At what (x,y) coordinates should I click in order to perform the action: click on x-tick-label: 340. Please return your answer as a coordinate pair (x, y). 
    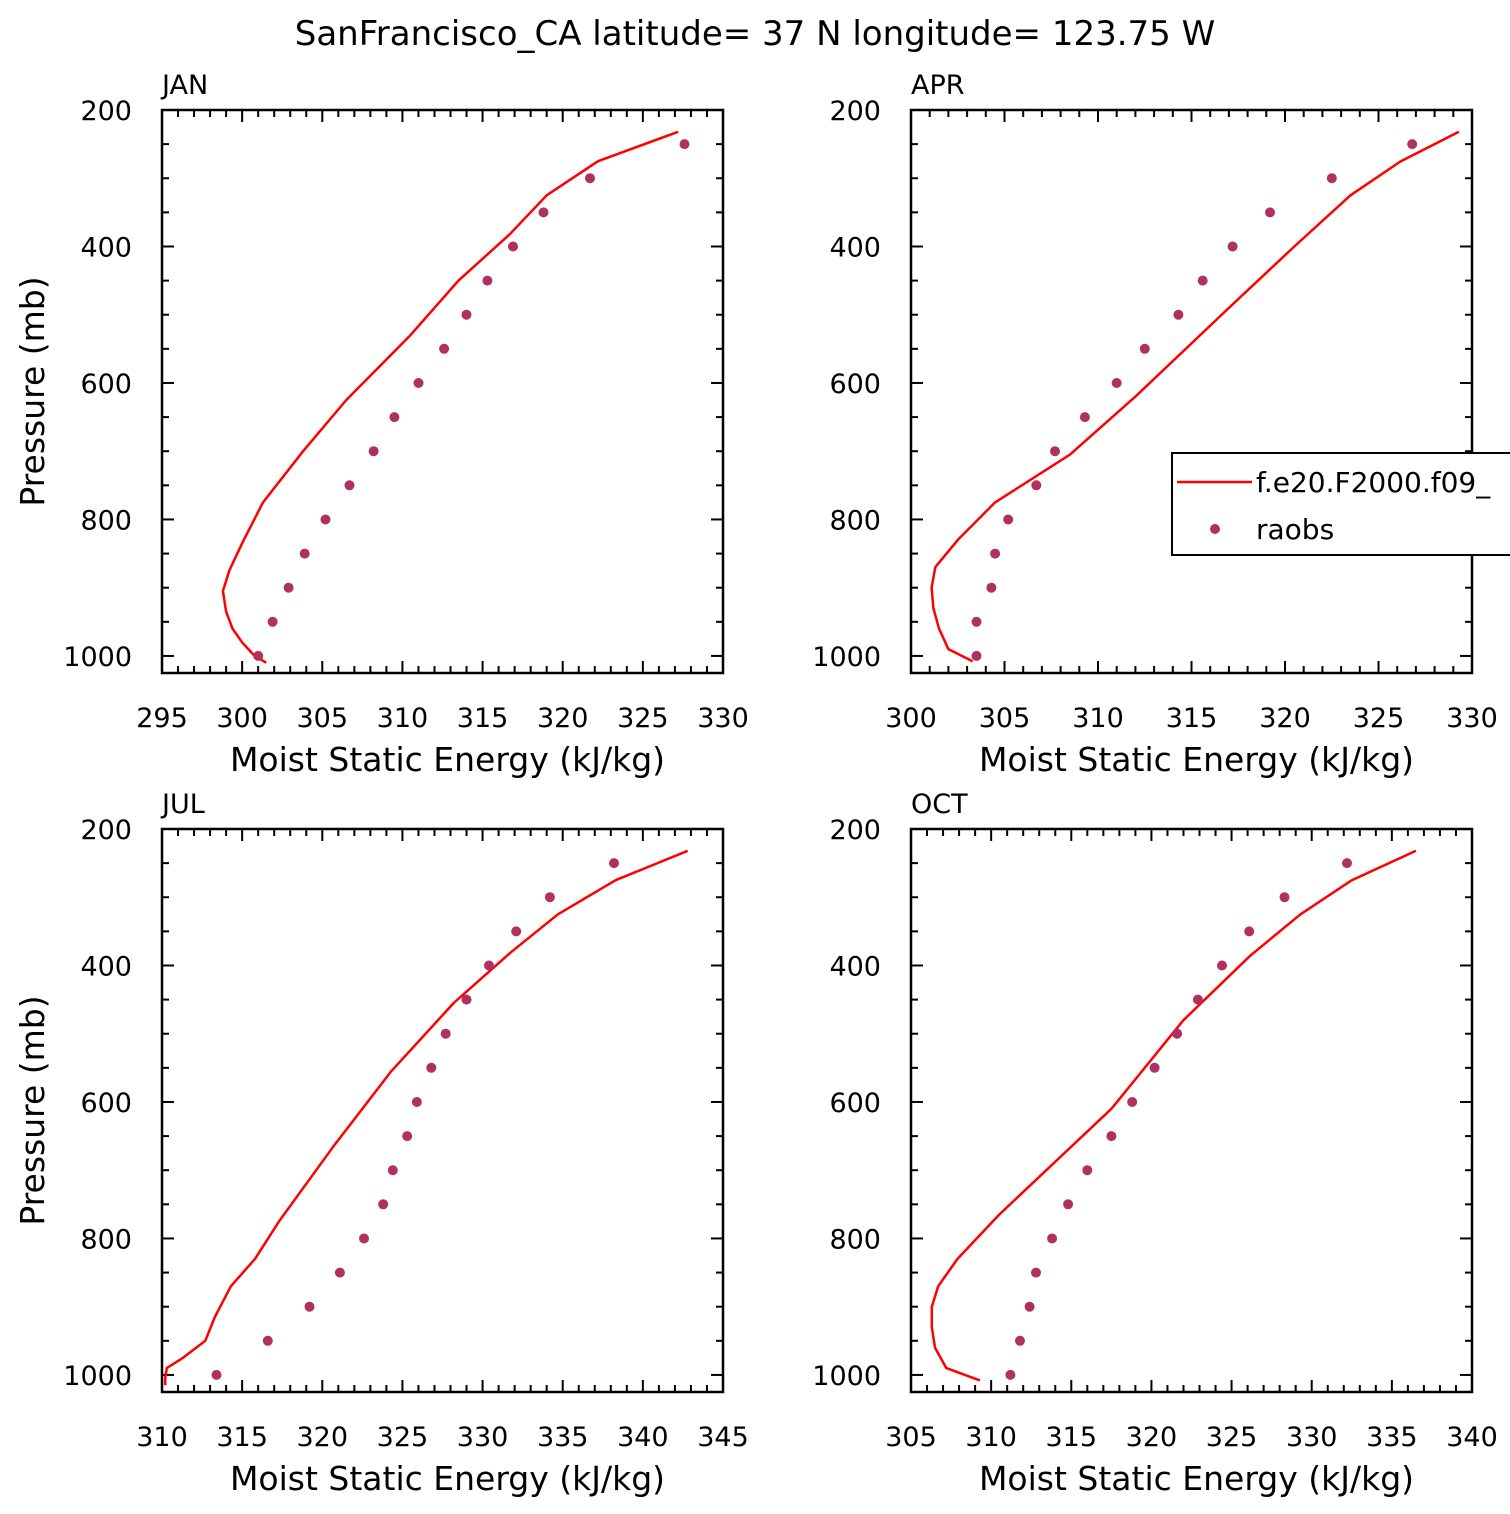
    Looking at the image, I should click on (1472, 1437).